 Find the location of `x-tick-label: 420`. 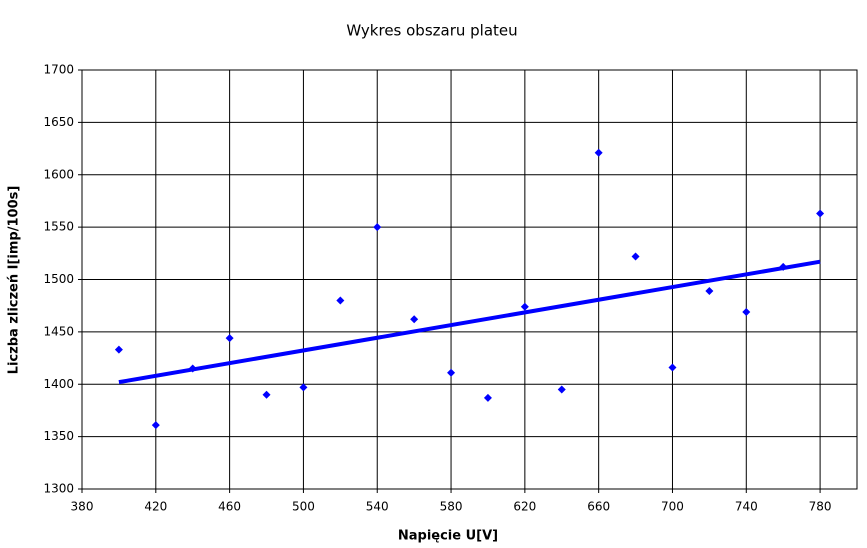

x-tick-label: 420 is located at coordinates (155, 507).